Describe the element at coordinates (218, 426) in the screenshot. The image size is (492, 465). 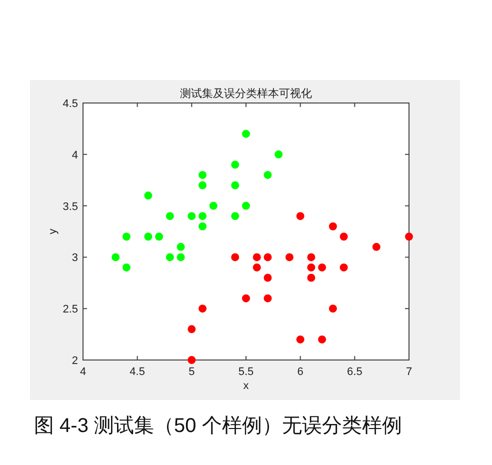
I see `caption: 图 4-3 测试集（50 个样例）无误分类样例` at that location.